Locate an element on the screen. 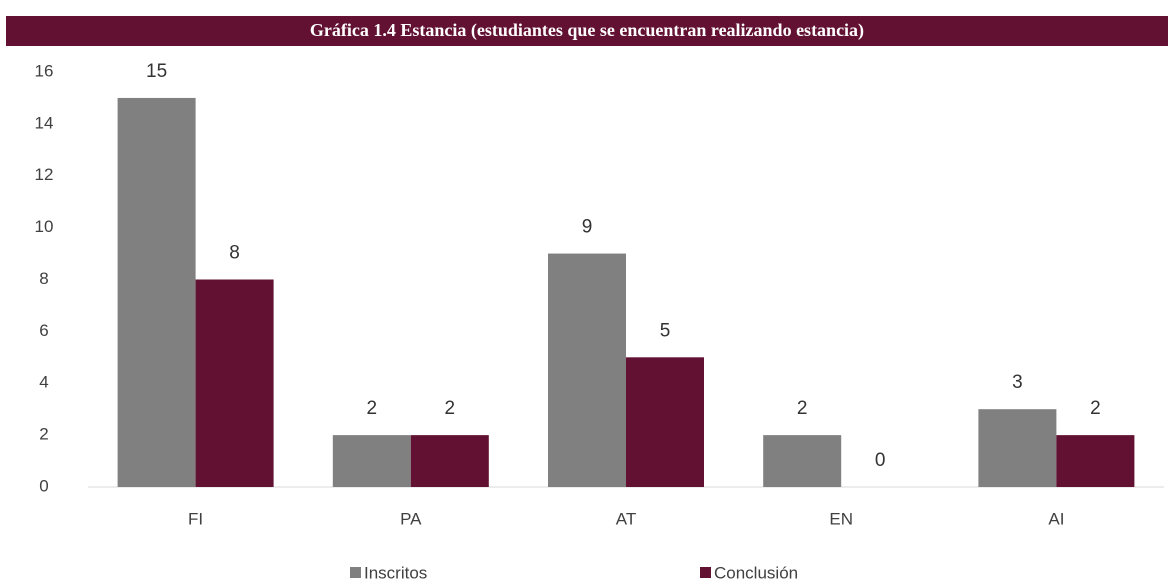 The width and height of the screenshot is (1174, 585). x-tick-label: AT is located at coordinates (626, 518).